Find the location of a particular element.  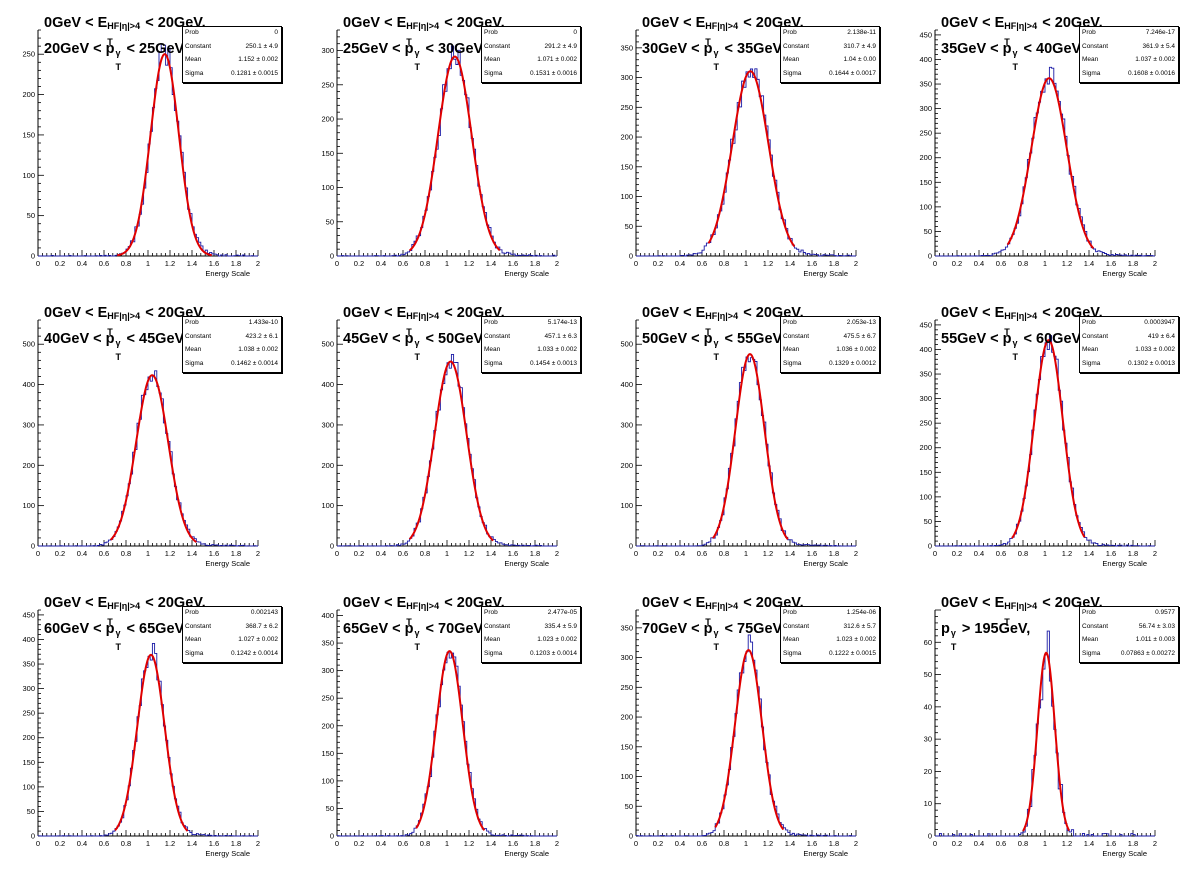

stat-value: 1.027 ± 0.002 is located at coordinates (258, 639).